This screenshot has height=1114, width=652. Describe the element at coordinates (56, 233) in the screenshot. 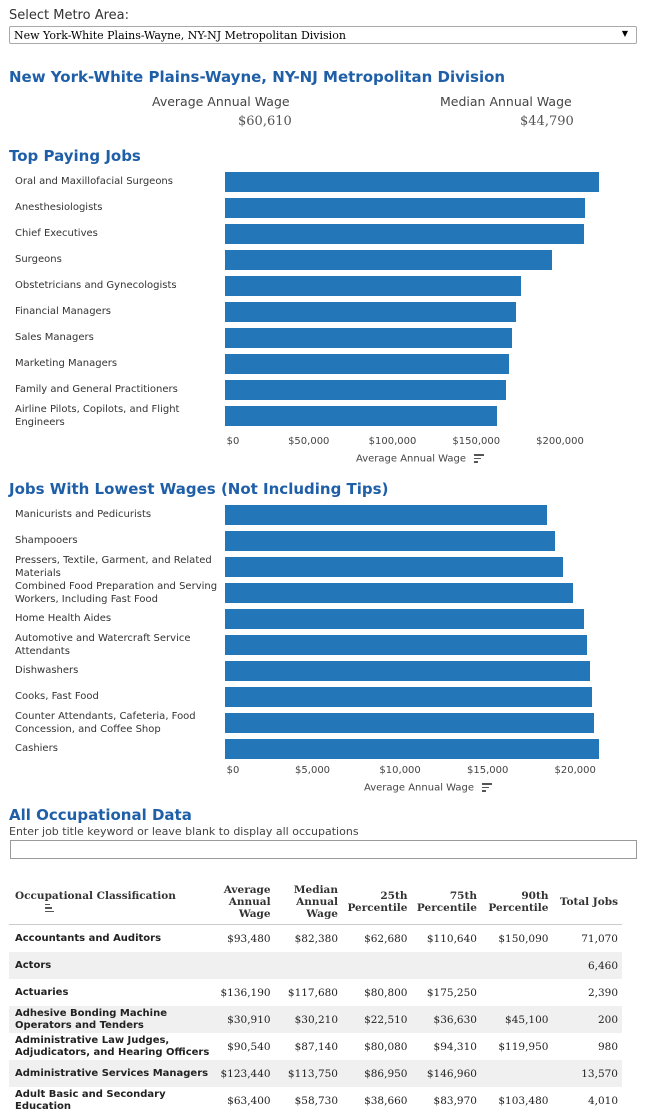

I see `bar-label: Chief Executives` at that location.